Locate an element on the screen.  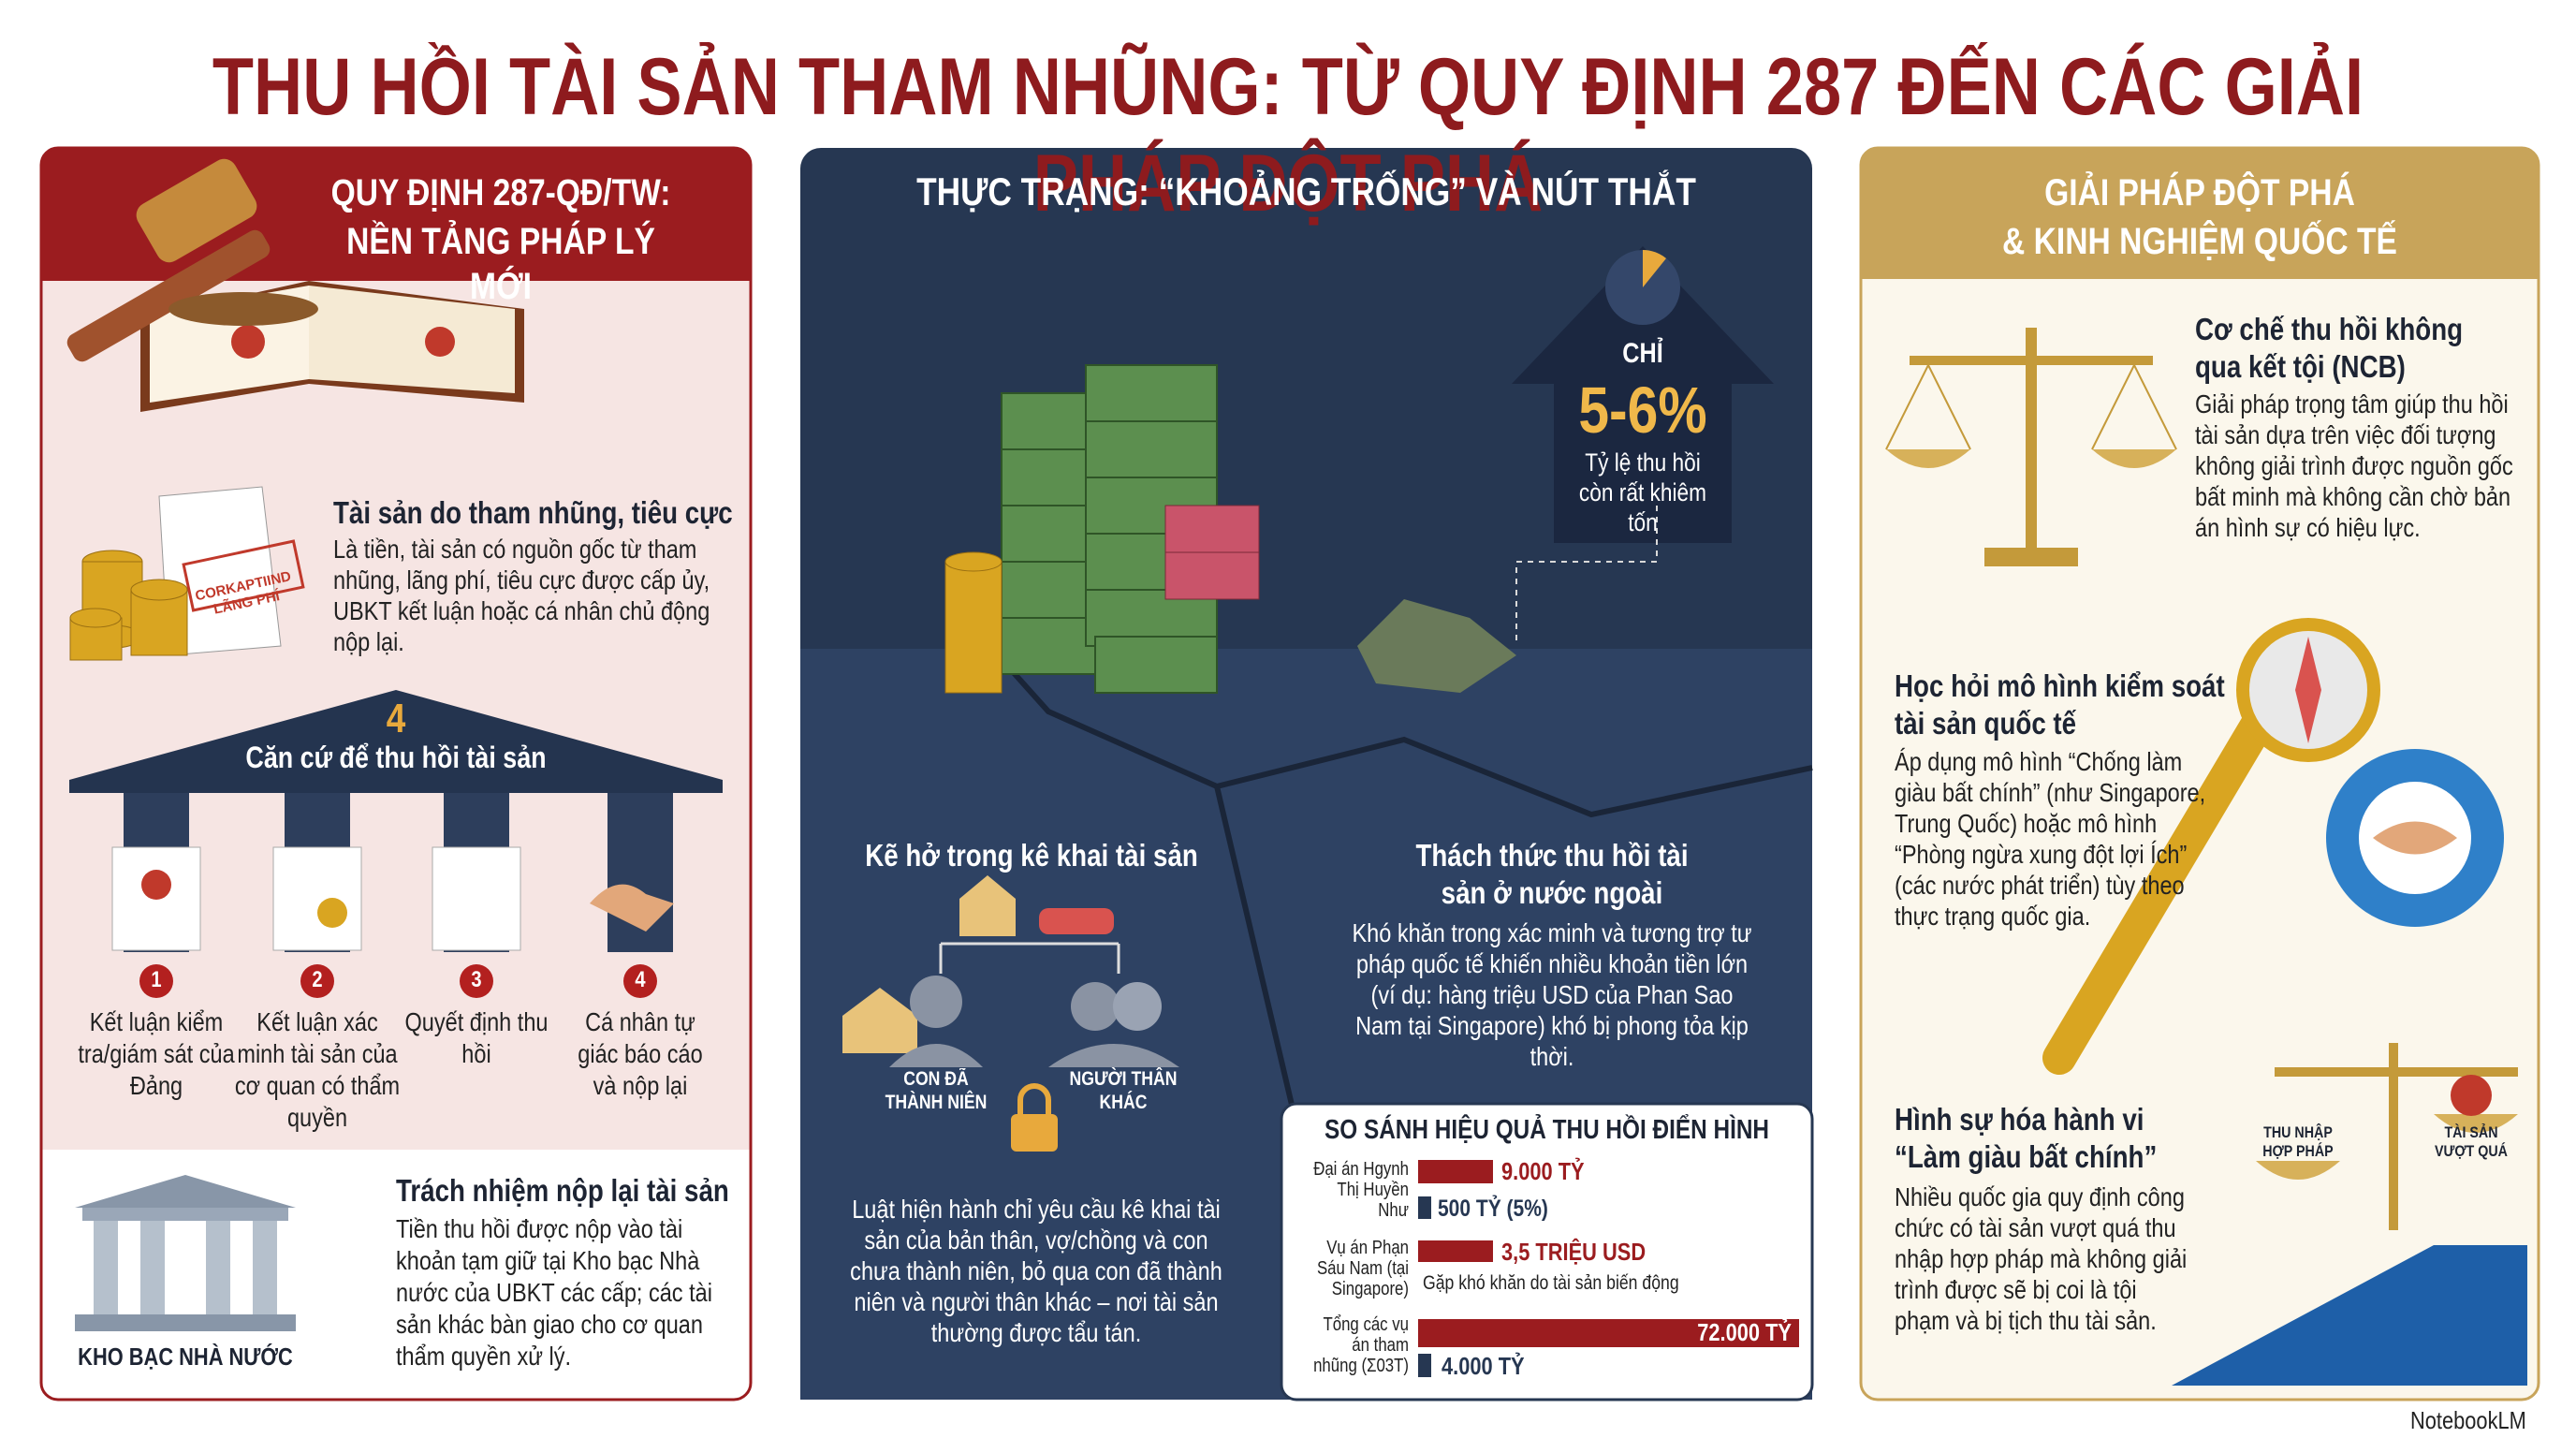
coins-document is located at coordinates (187, 573).